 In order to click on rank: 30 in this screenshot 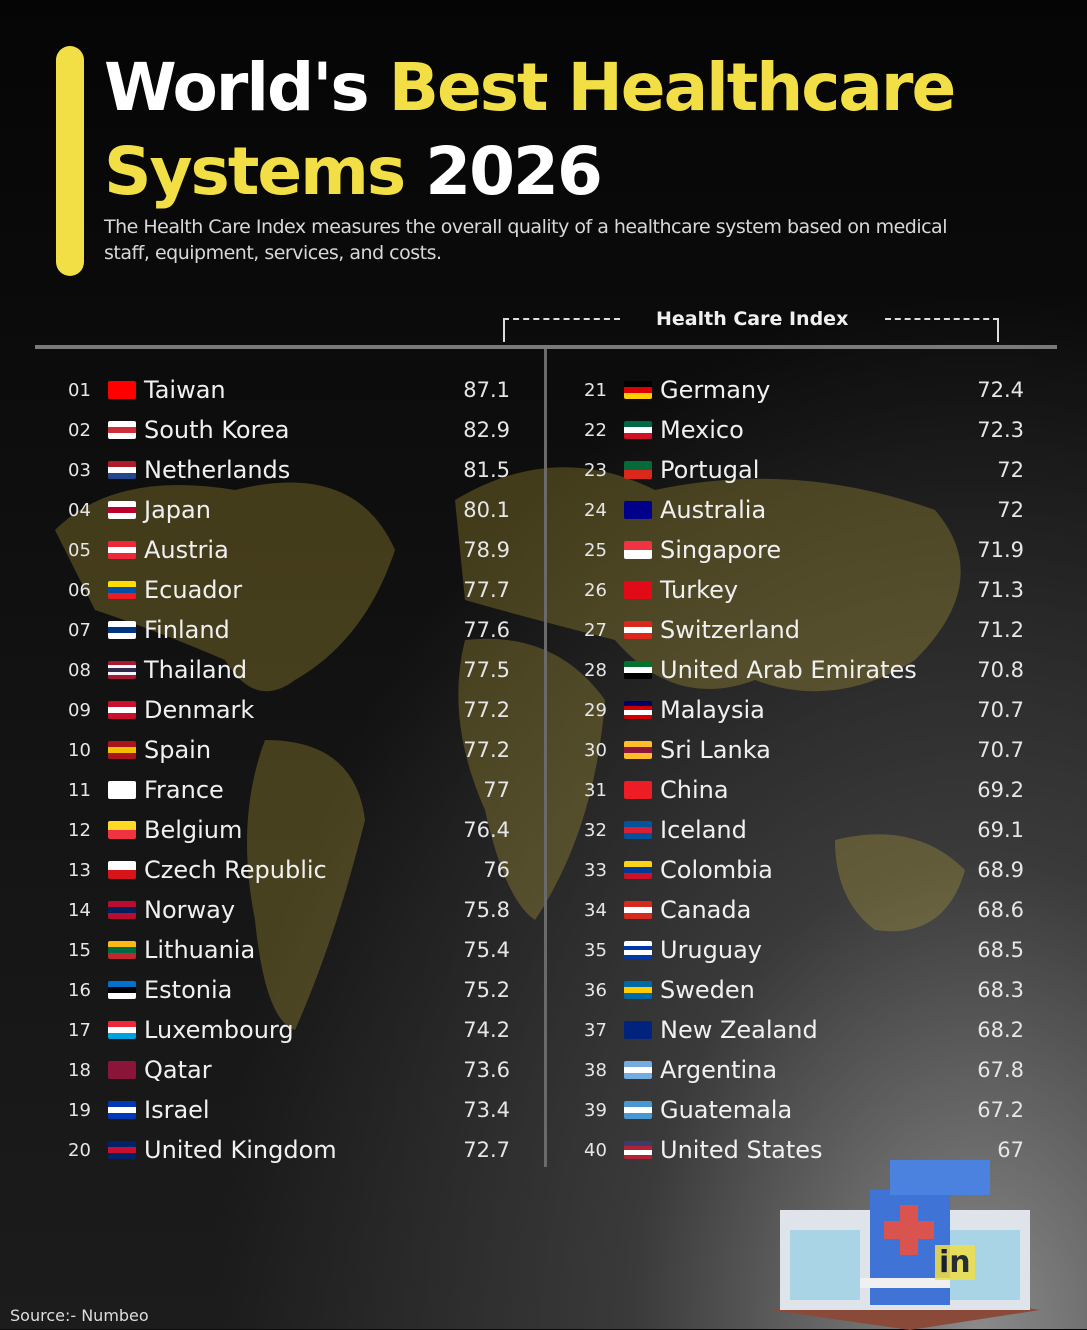, I will do `click(595, 750)`.